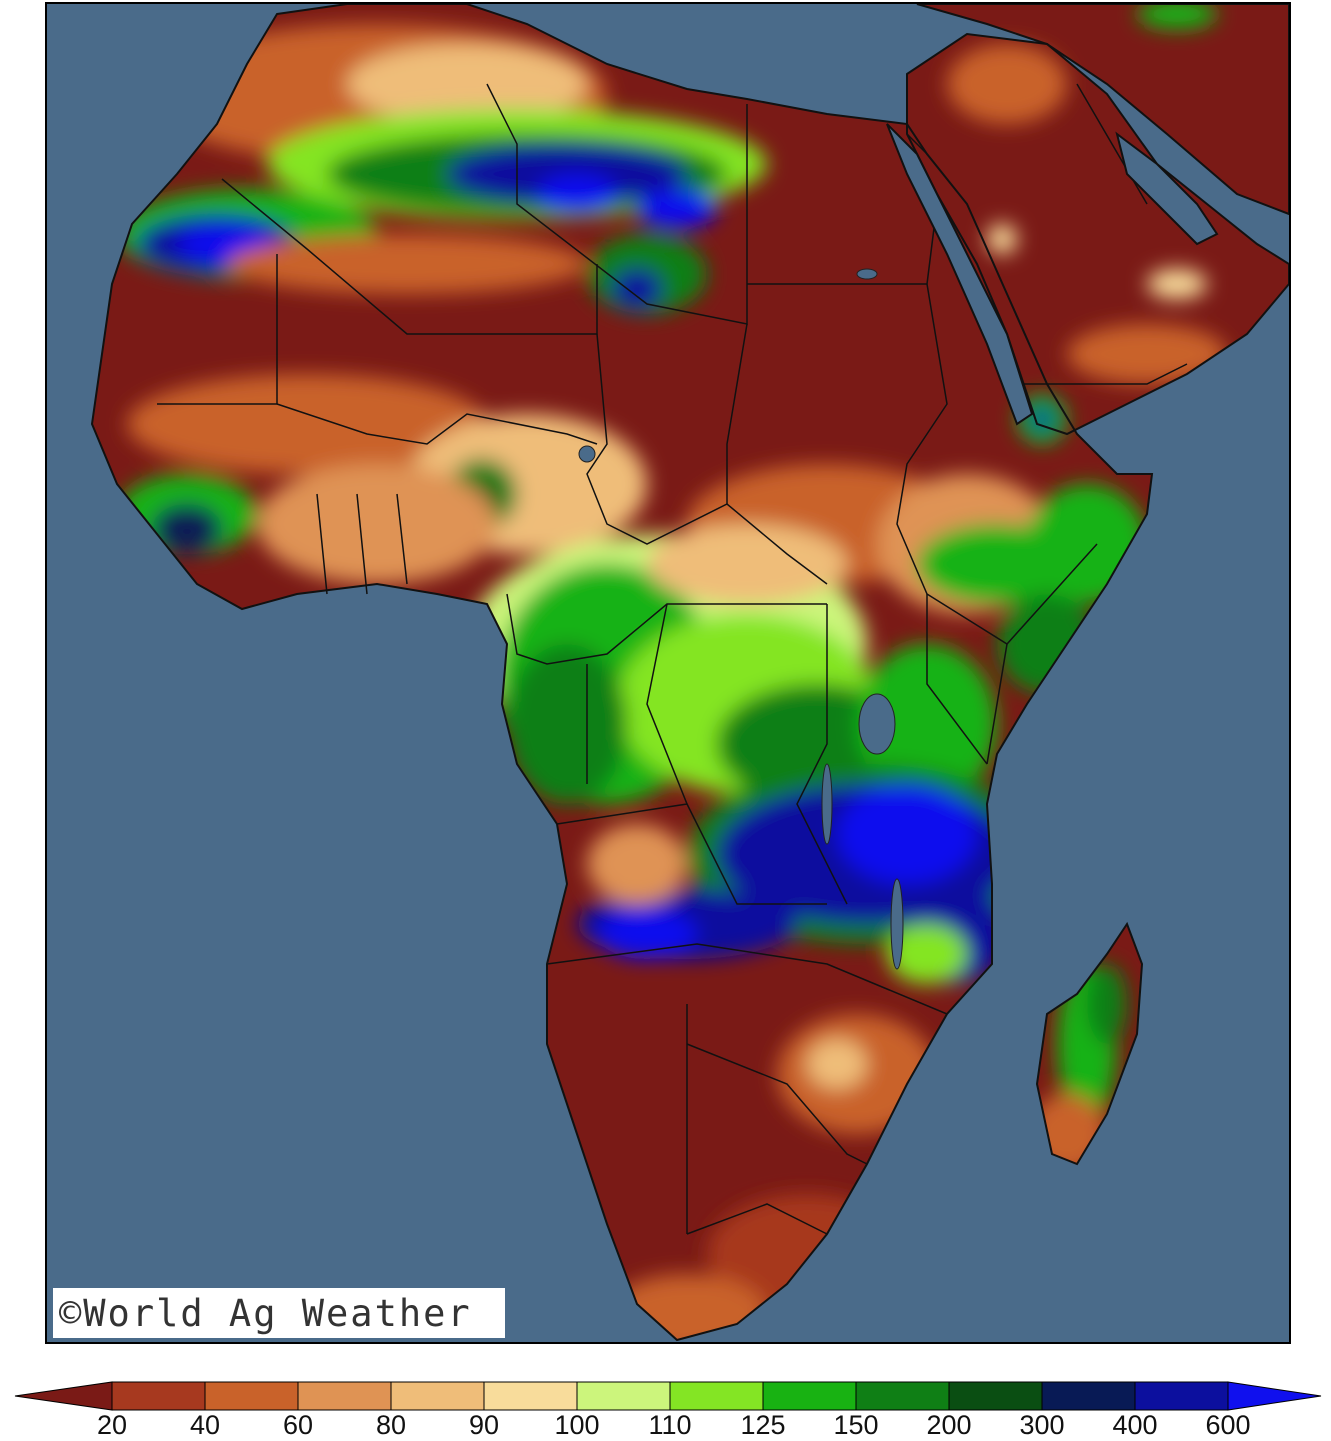 The height and width of the screenshot is (1441, 1331). What do you see at coordinates (670, 1425) in the screenshot?
I see `legend-tick-label: 110` at bounding box center [670, 1425].